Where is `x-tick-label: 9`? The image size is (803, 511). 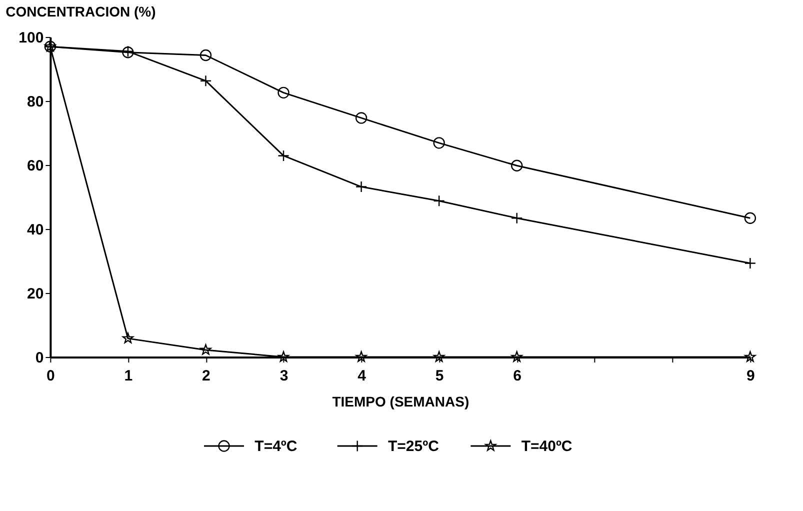
x-tick-label: 9 is located at coordinates (750, 376).